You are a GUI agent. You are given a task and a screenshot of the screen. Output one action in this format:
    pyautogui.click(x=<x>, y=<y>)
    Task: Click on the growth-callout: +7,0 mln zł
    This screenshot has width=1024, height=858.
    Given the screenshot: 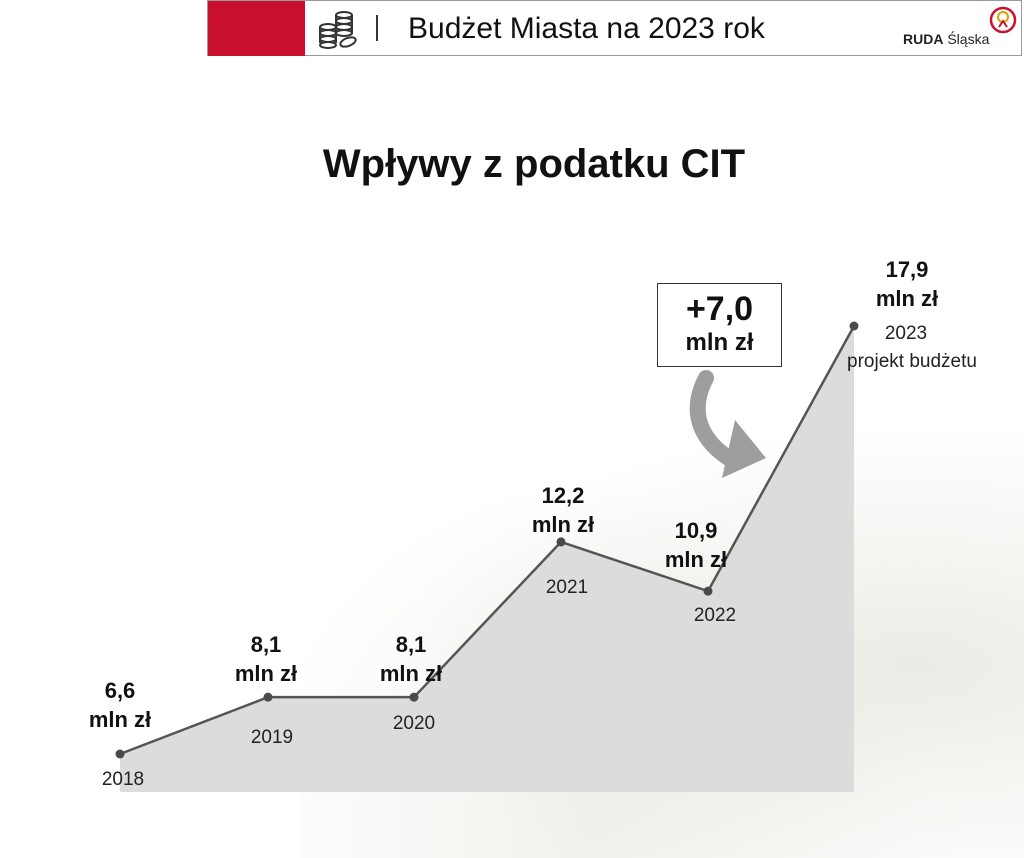 What is the action you would take?
    pyautogui.click(x=719, y=325)
    